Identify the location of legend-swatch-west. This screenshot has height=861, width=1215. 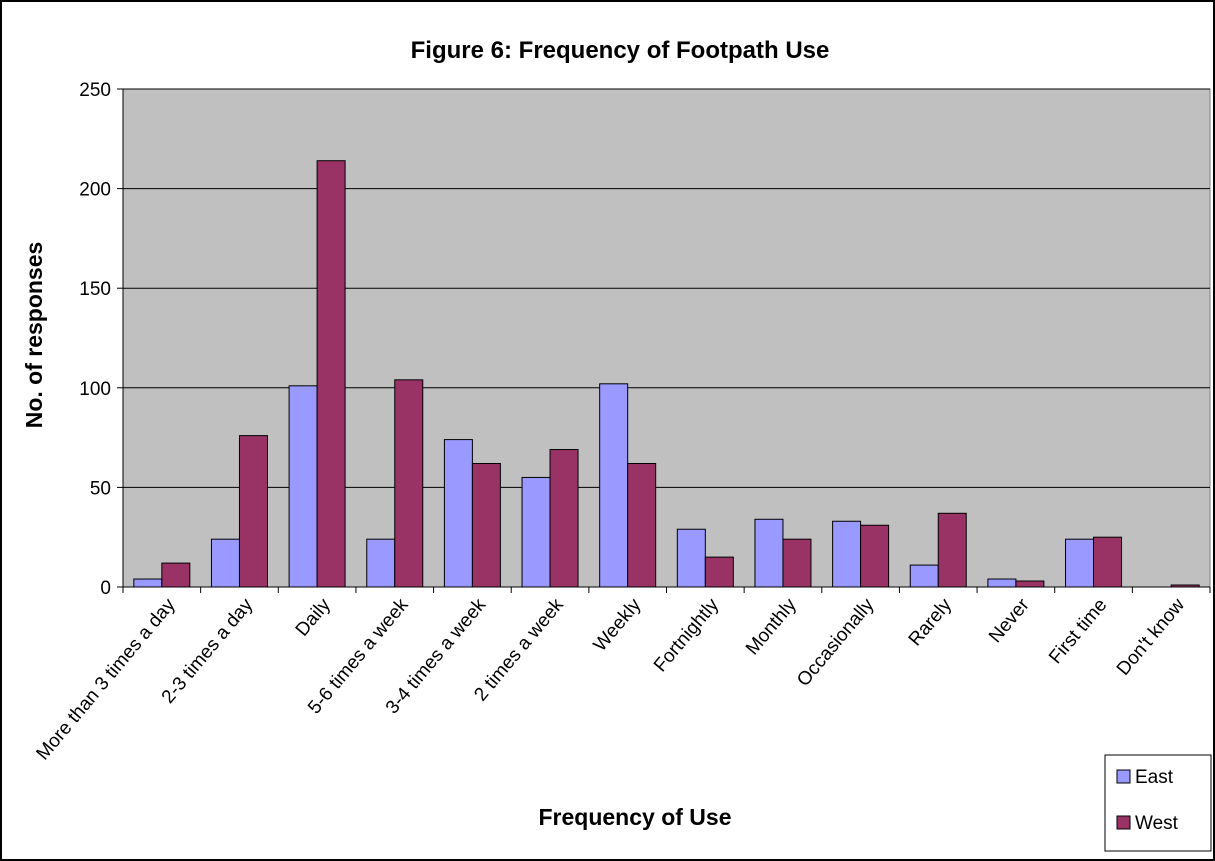
(1123, 822).